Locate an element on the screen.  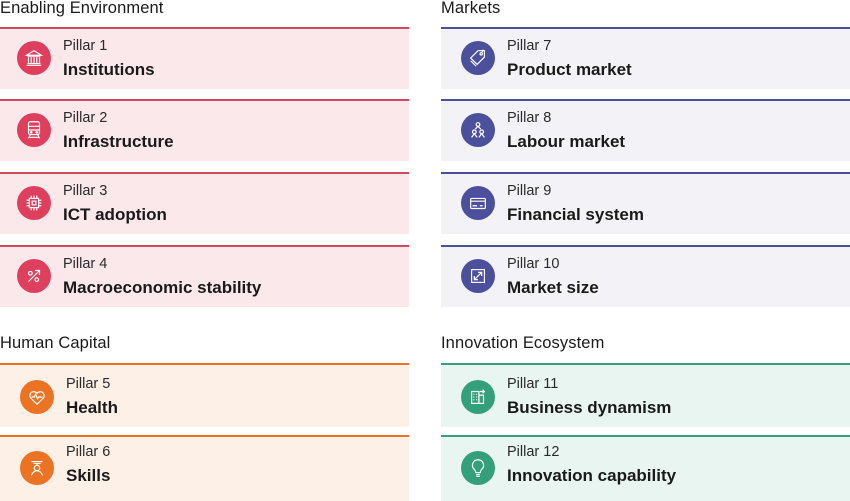
group-title: Innovation Ecosystem is located at coordinates (523, 343).